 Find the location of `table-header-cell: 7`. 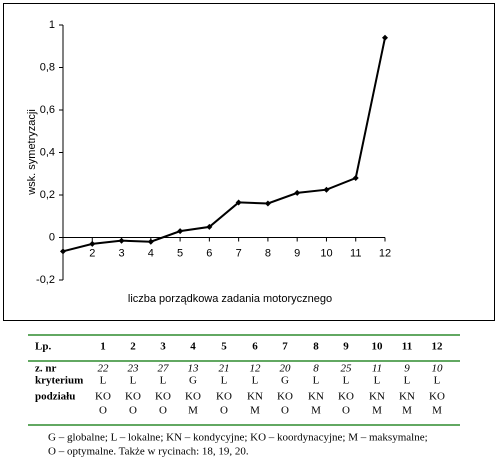

table-header-cell: 7 is located at coordinates (285, 347).